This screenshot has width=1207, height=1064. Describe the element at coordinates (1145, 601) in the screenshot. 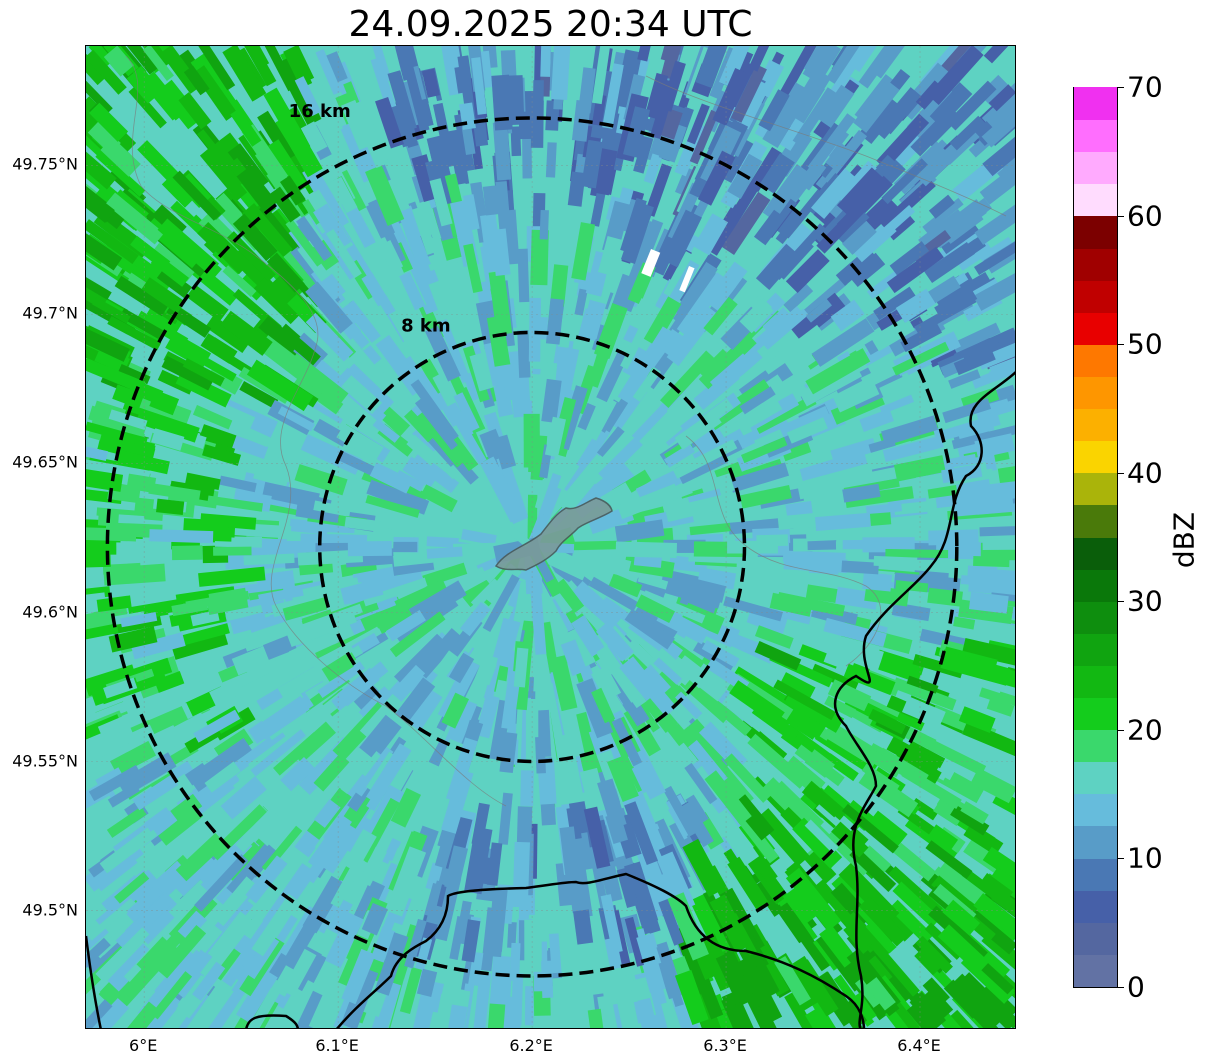

I see `colorbar-tick-label: 30` at that location.